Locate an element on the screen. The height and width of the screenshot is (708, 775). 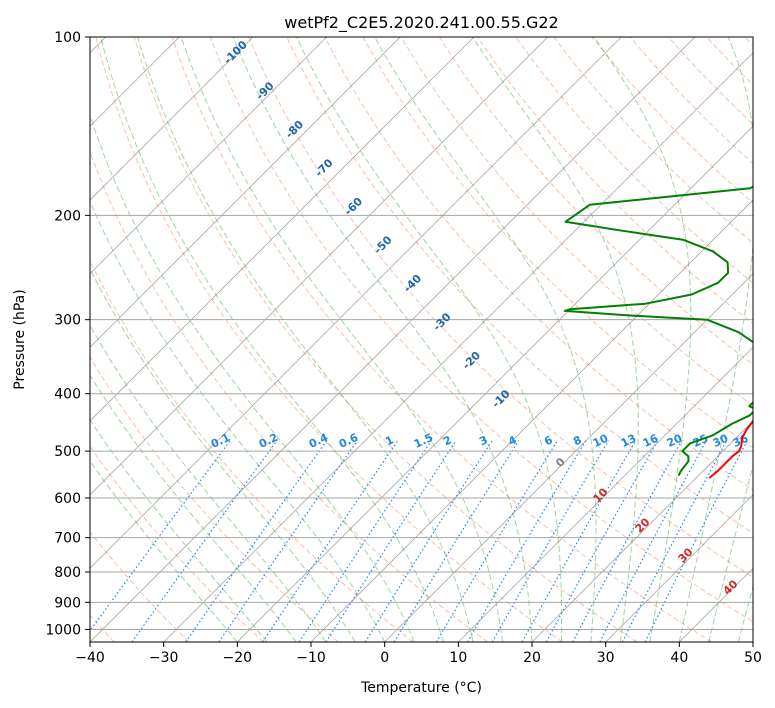
x-axis-ticks: −40 −30 −20 −10 0 10 20 30 40 50 is located at coordinates (418, 654).